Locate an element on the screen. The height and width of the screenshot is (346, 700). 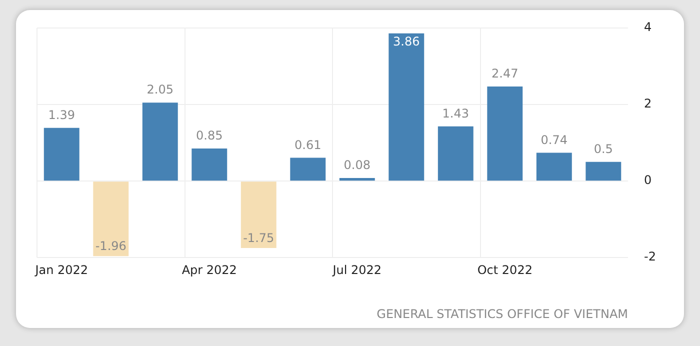
data-label: 1.43 is located at coordinates (456, 113).